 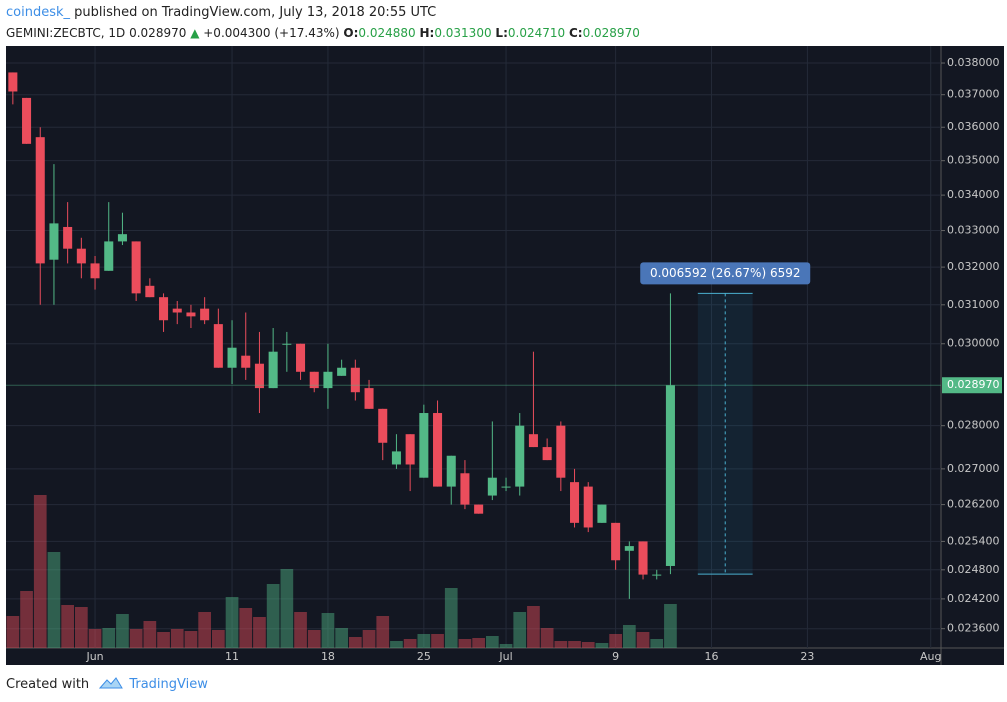 I want to click on y-tick-label: 0.034000, so click(x=973, y=194).